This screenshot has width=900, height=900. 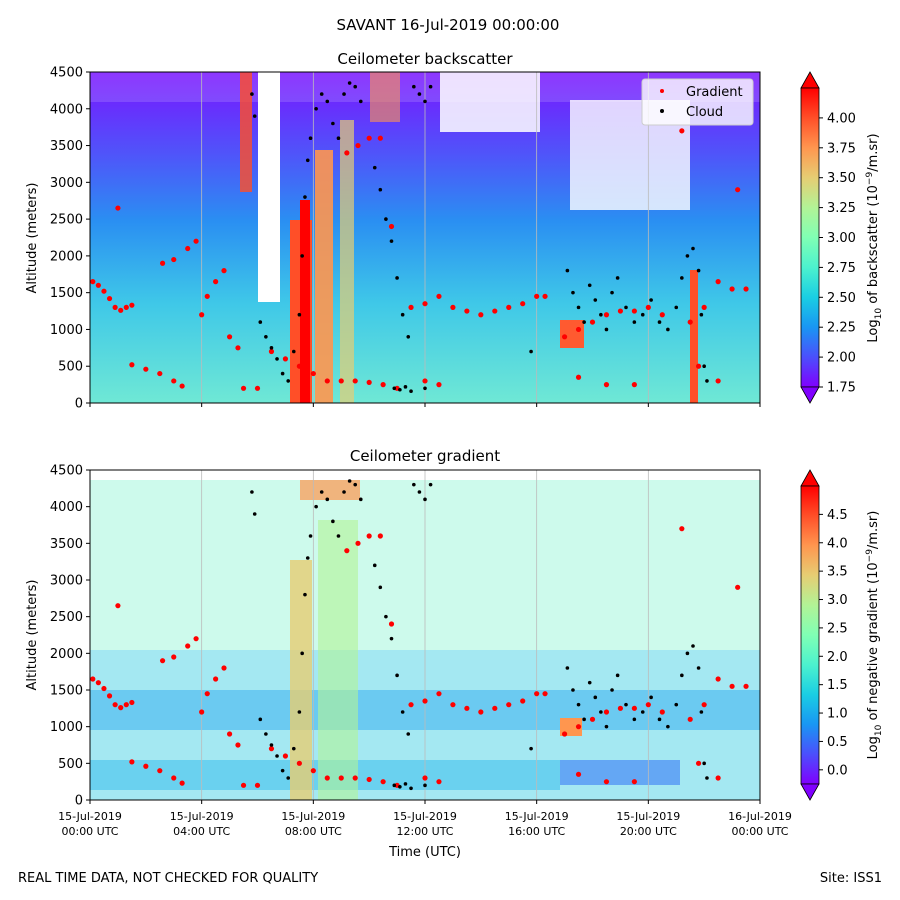 What do you see at coordinates (168, 878) in the screenshot?
I see `quality-disclaimer: REAL TIME DATA, NOT CHECKED FOR QUALITY` at bounding box center [168, 878].